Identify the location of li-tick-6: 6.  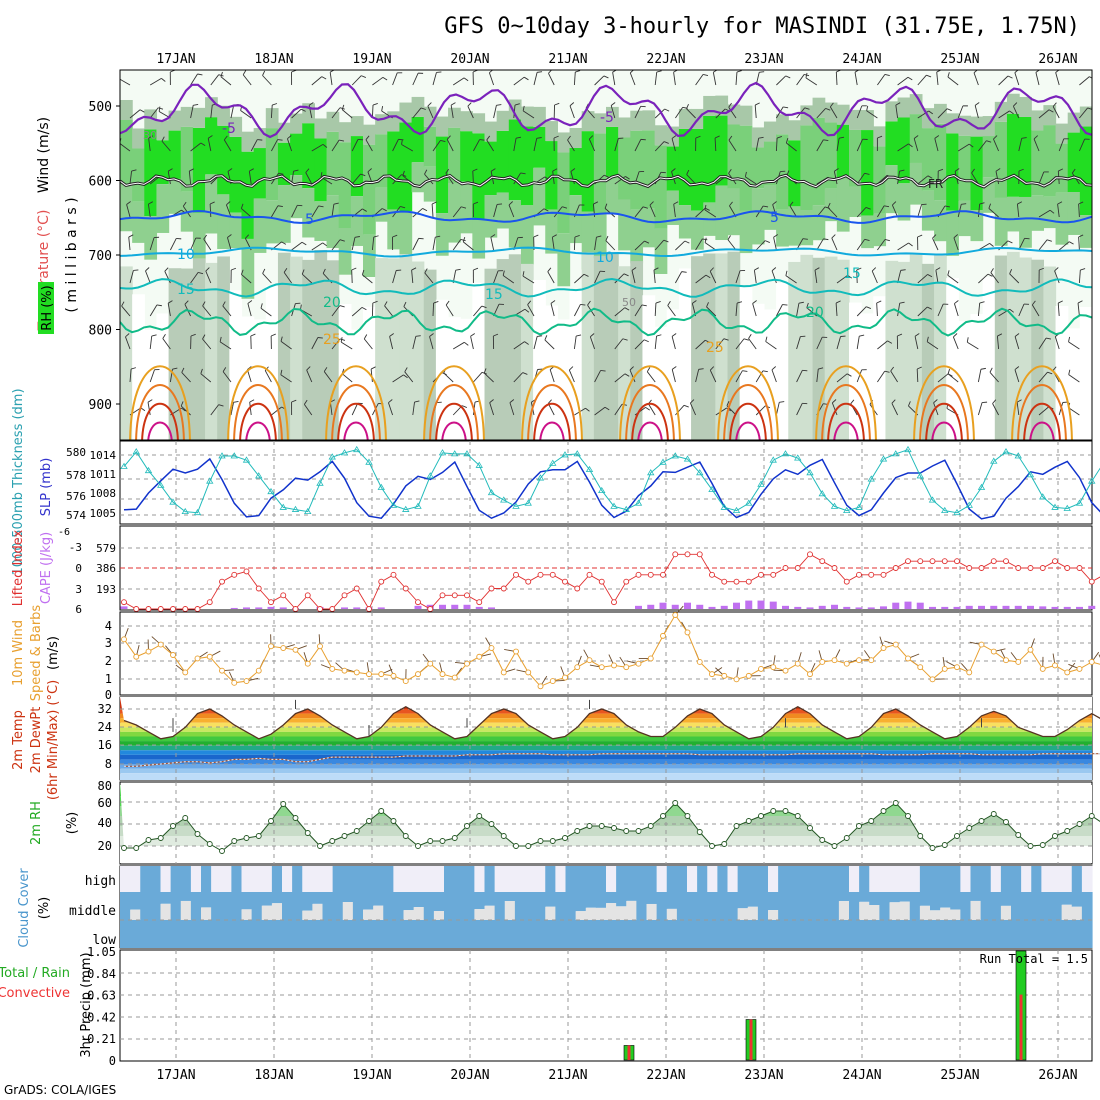
(78, 609).